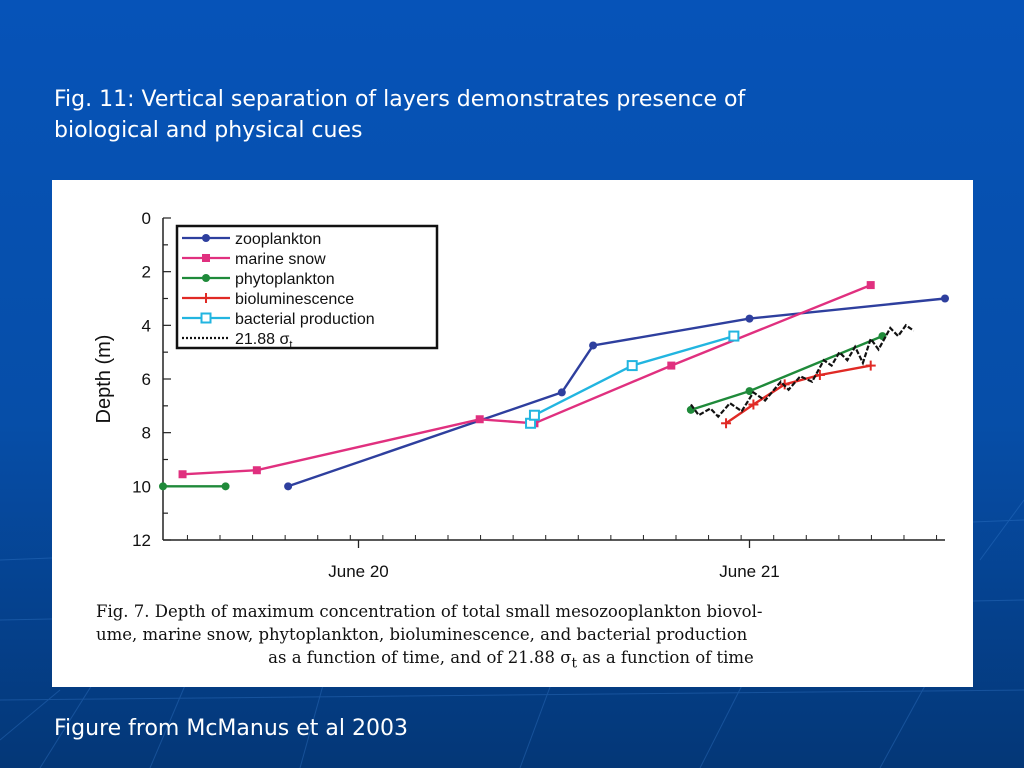 The image size is (1024, 768). What do you see at coordinates (208, 130) in the screenshot?
I see `slide-title-line2: biological and physical cues` at bounding box center [208, 130].